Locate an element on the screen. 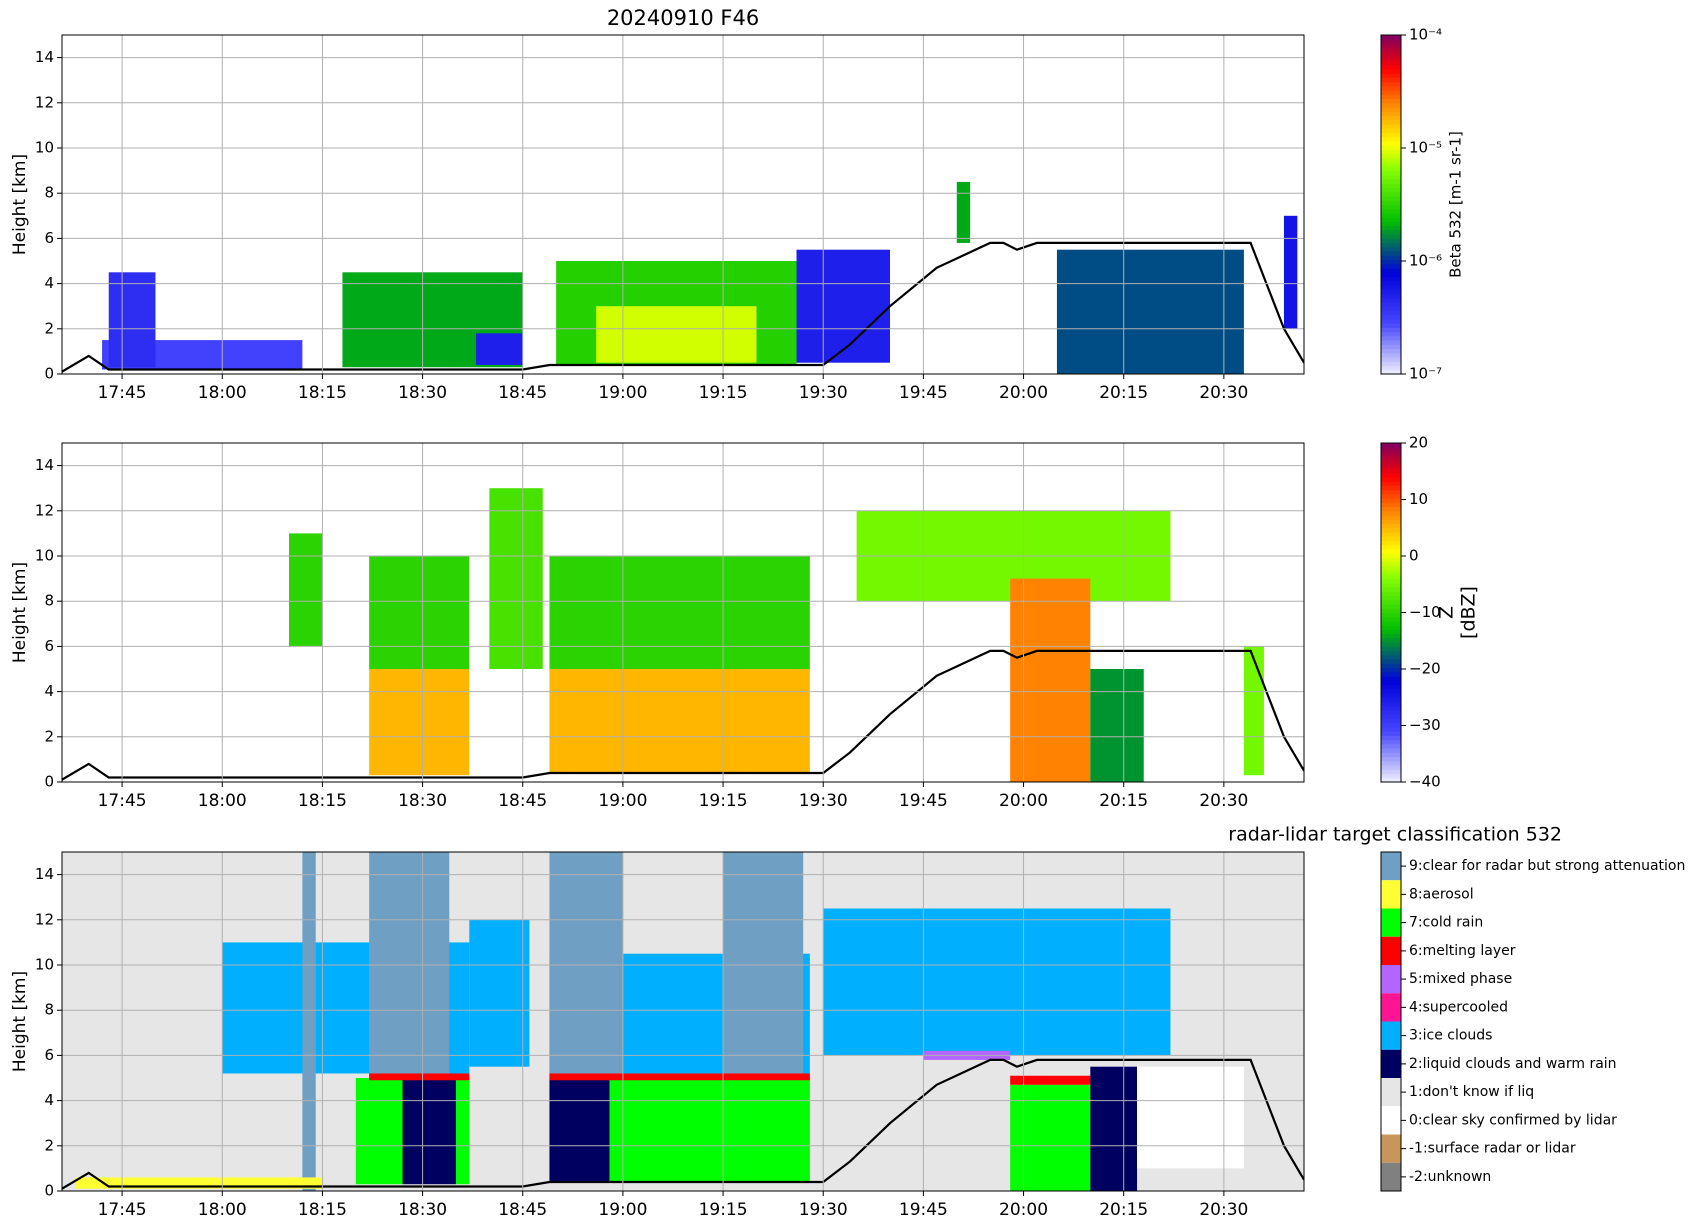  legend-label: 3:ice clouds is located at coordinates (1450, 1036).